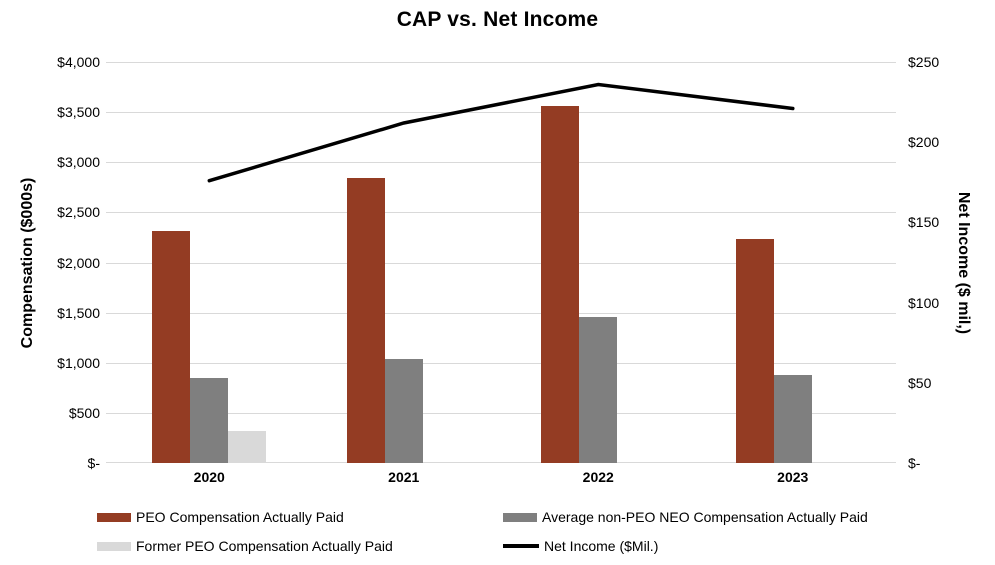 This screenshot has height=565, width=995. Describe the element at coordinates (78, 362) in the screenshot. I see `left-axis-tick-label: $1,000` at that location.